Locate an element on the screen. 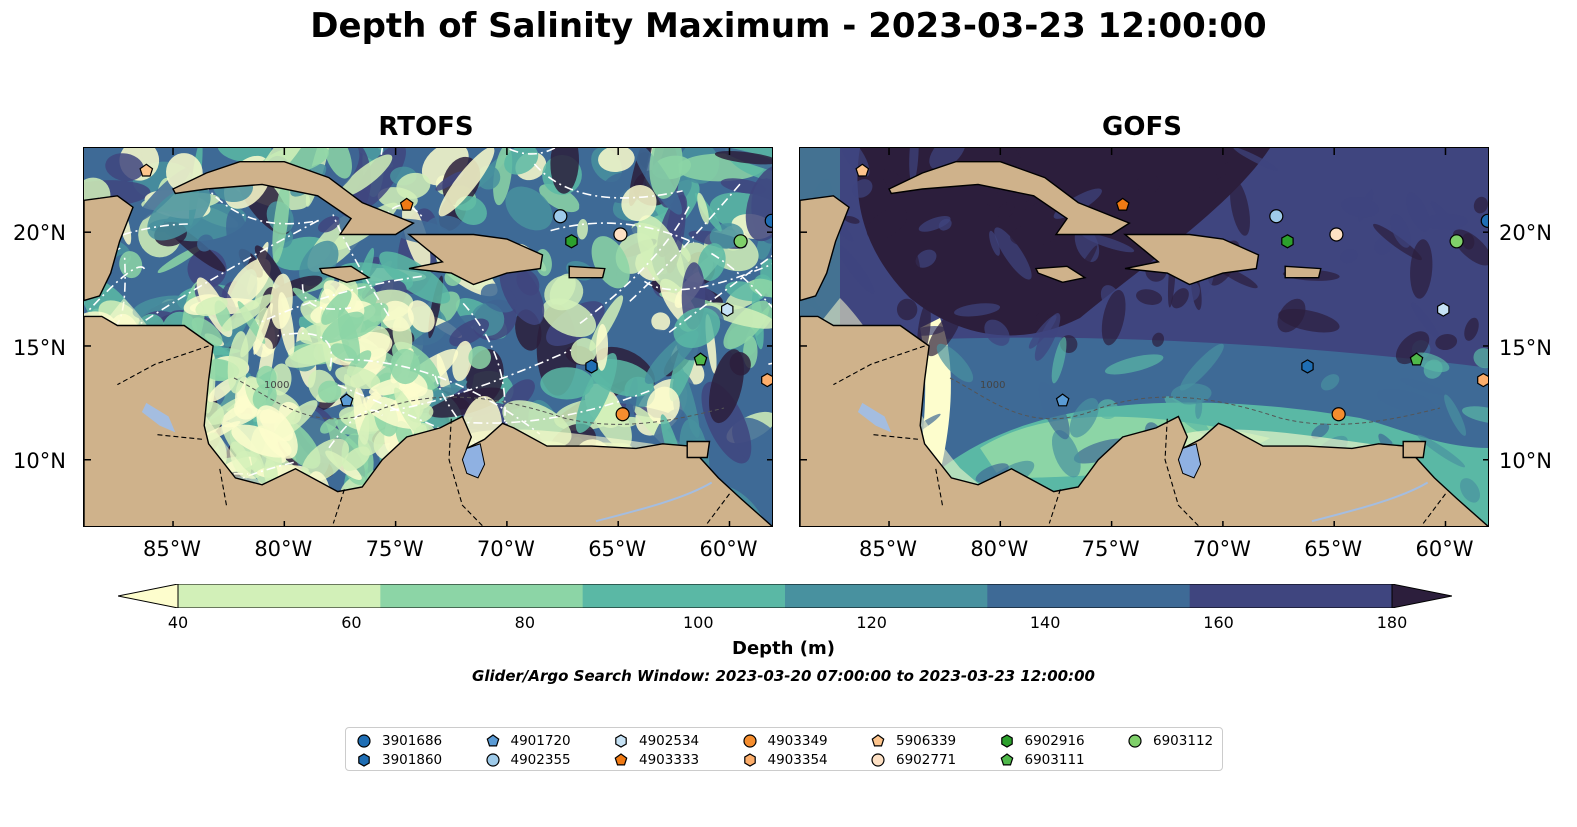  legend-label: 4903354 is located at coordinates (797, 760).